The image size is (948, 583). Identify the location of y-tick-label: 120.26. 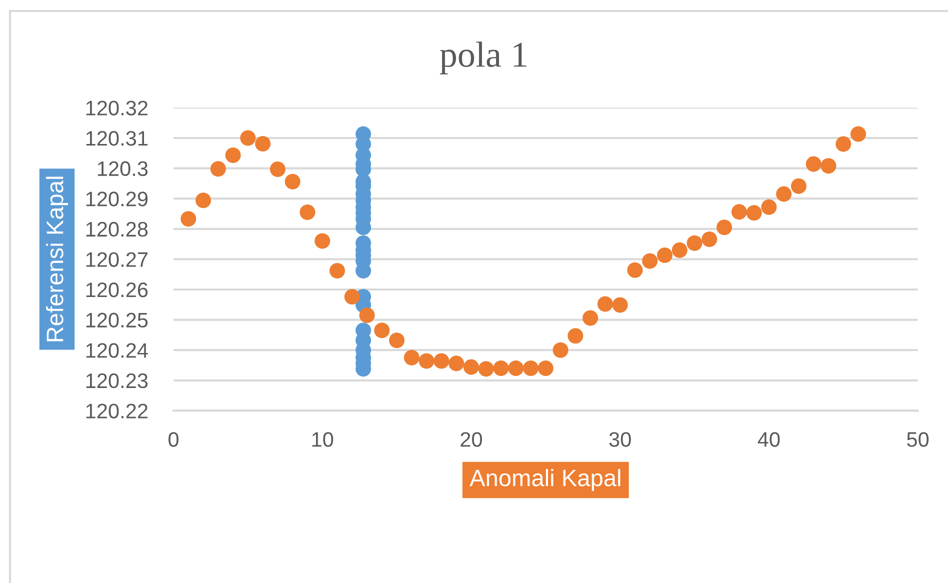
(117, 290).